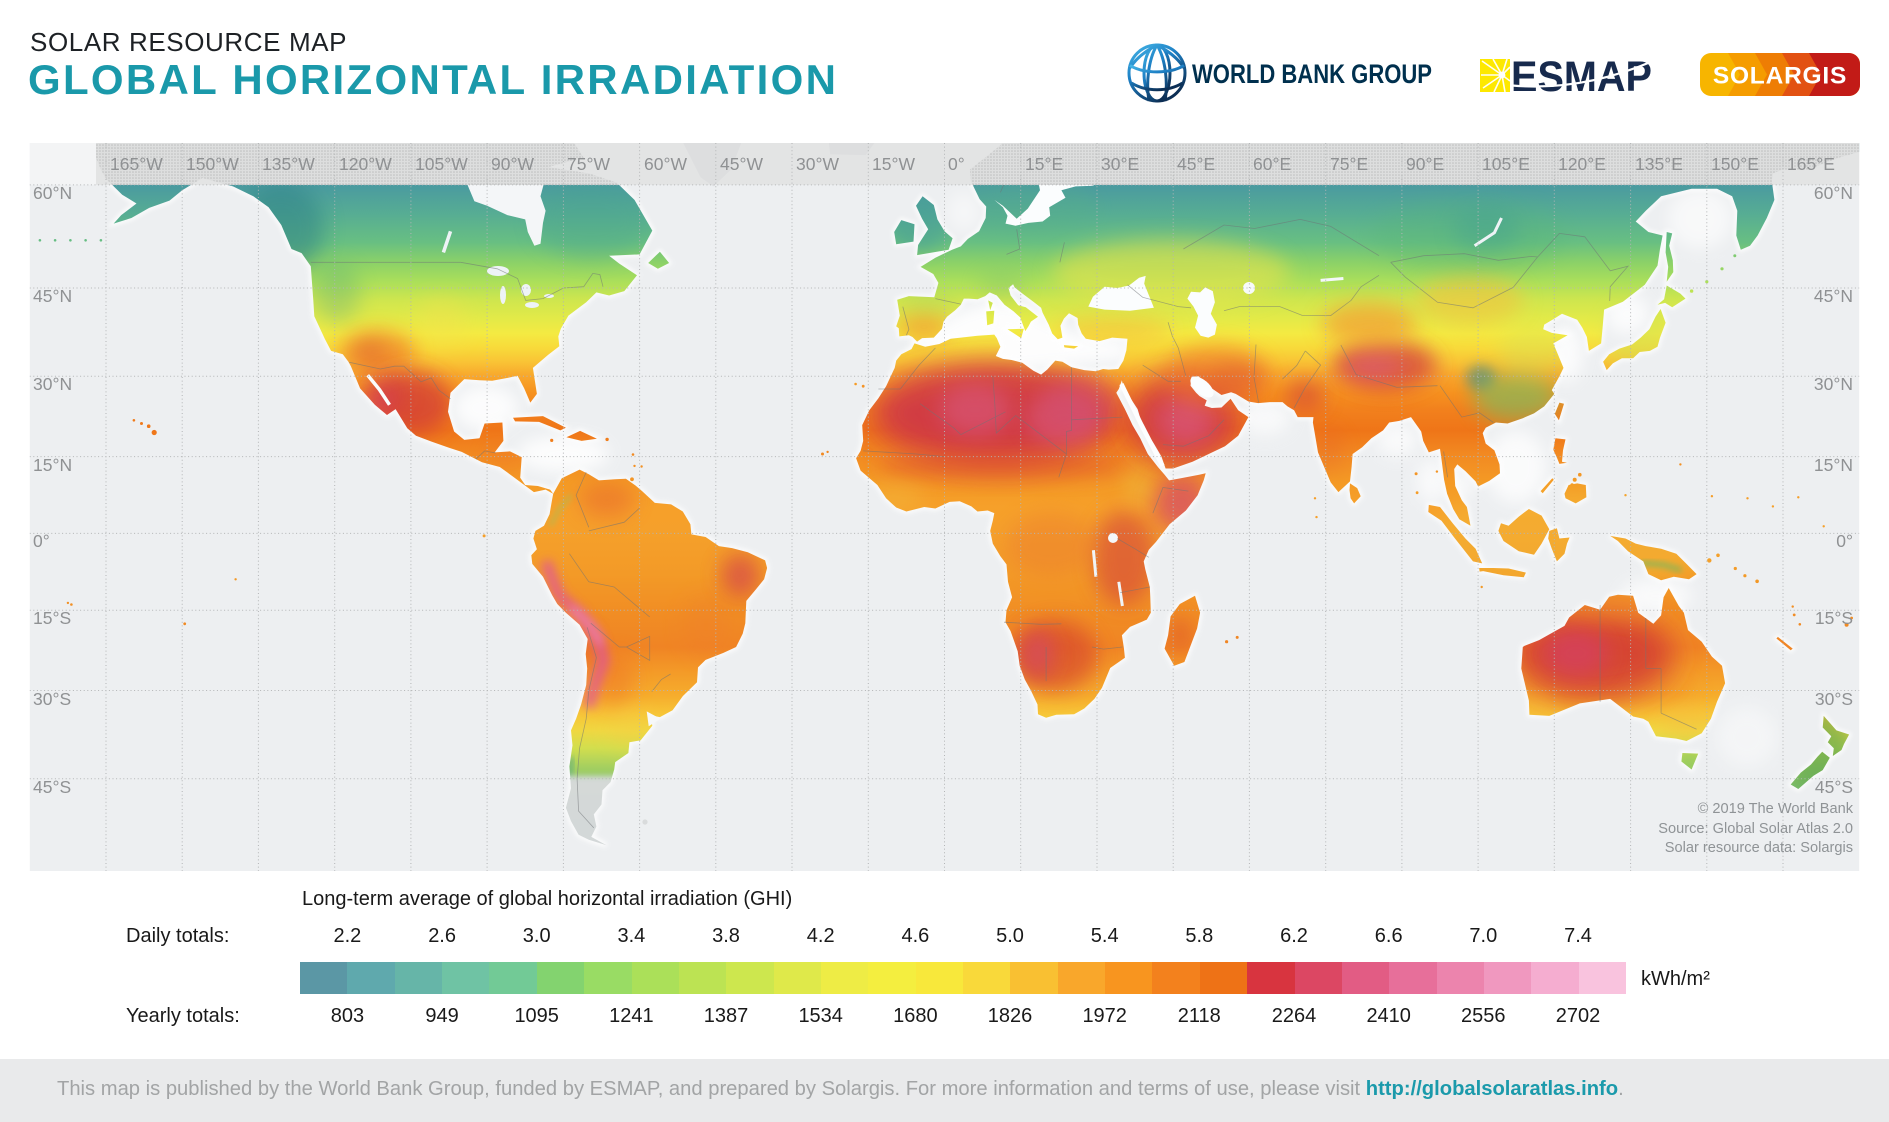 This screenshot has width=1889, height=1122. Describe the element at coordinates (741, 164) in the screenshot. I see `svg-text: 45°W` at that location.